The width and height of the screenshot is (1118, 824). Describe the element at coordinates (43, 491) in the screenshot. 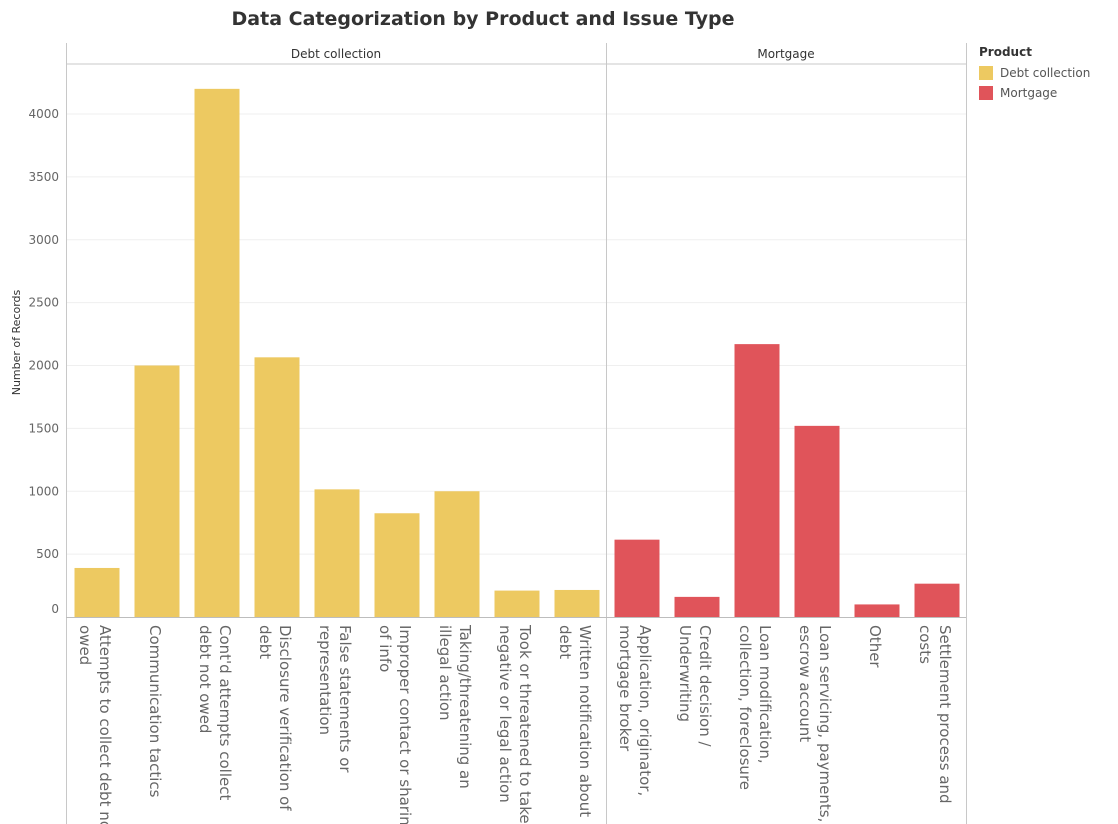

I see `y-tick-label: 1000` at that location.